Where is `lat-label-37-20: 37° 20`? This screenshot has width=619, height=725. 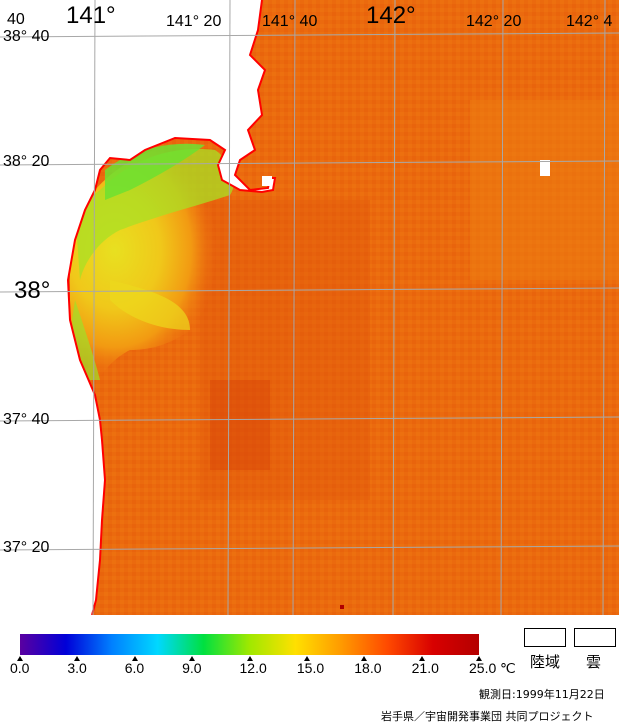
lat-label-37-20: 37° 20 is located at coordinates (26, 547).